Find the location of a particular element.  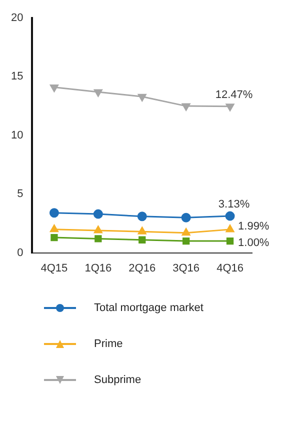

data-label: 3.13% is located at coordinates (234, 204).